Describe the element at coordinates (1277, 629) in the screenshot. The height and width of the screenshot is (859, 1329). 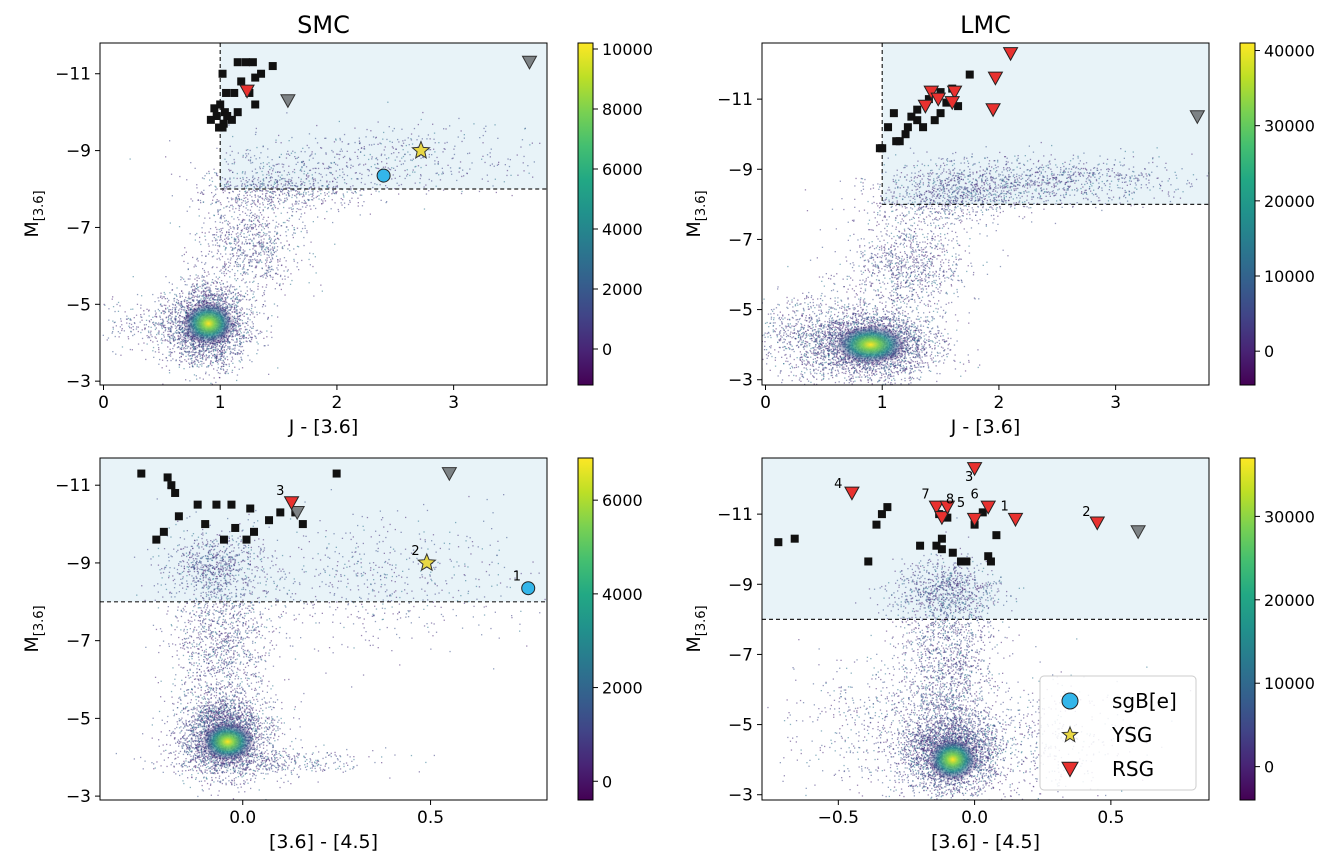
I see `colorbar: 0 10000 20000 30000` at that location.